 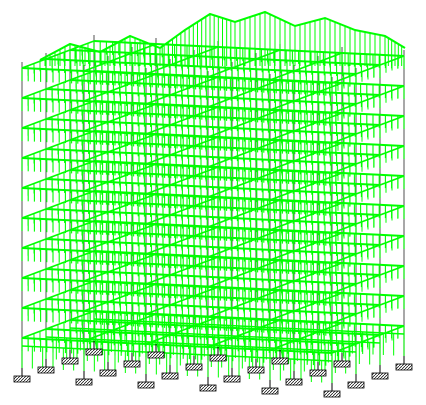 I want to click on roof-load-diagram, so click(x=222, y=38).